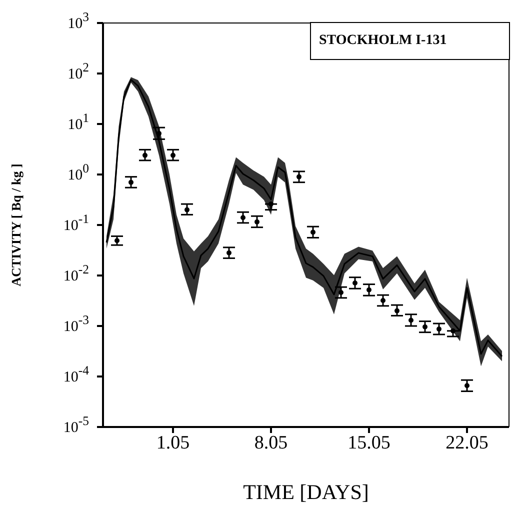 This screenshot has width=512, height=516. Describe the element at coordinates (173, 443) in the screenshot. I see `x-tick-label: 1.05` at that location.